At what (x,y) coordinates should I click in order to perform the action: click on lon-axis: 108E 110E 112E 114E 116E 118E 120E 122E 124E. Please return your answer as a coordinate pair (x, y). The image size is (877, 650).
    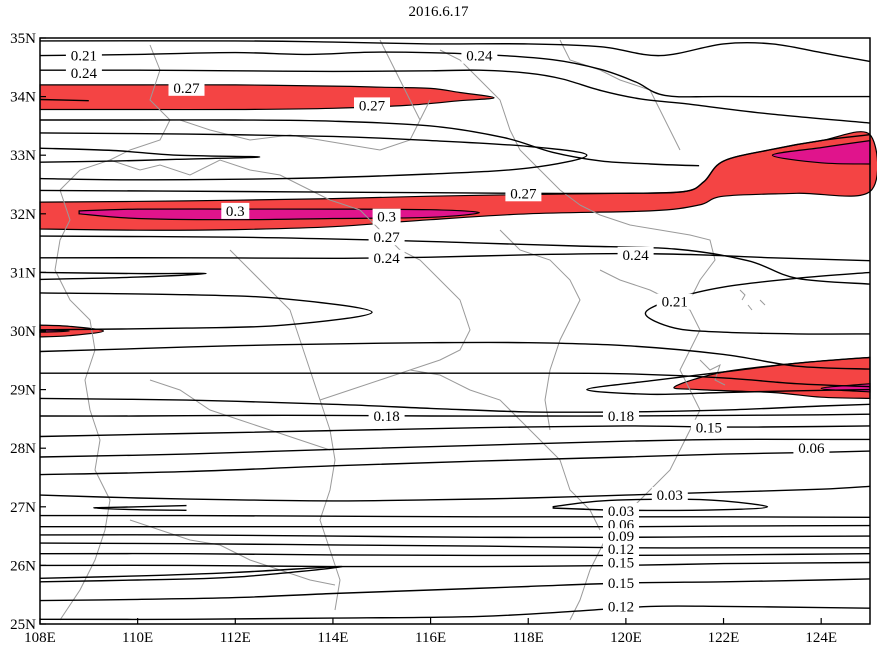
    Looking at the image, I should click on (430, 632).